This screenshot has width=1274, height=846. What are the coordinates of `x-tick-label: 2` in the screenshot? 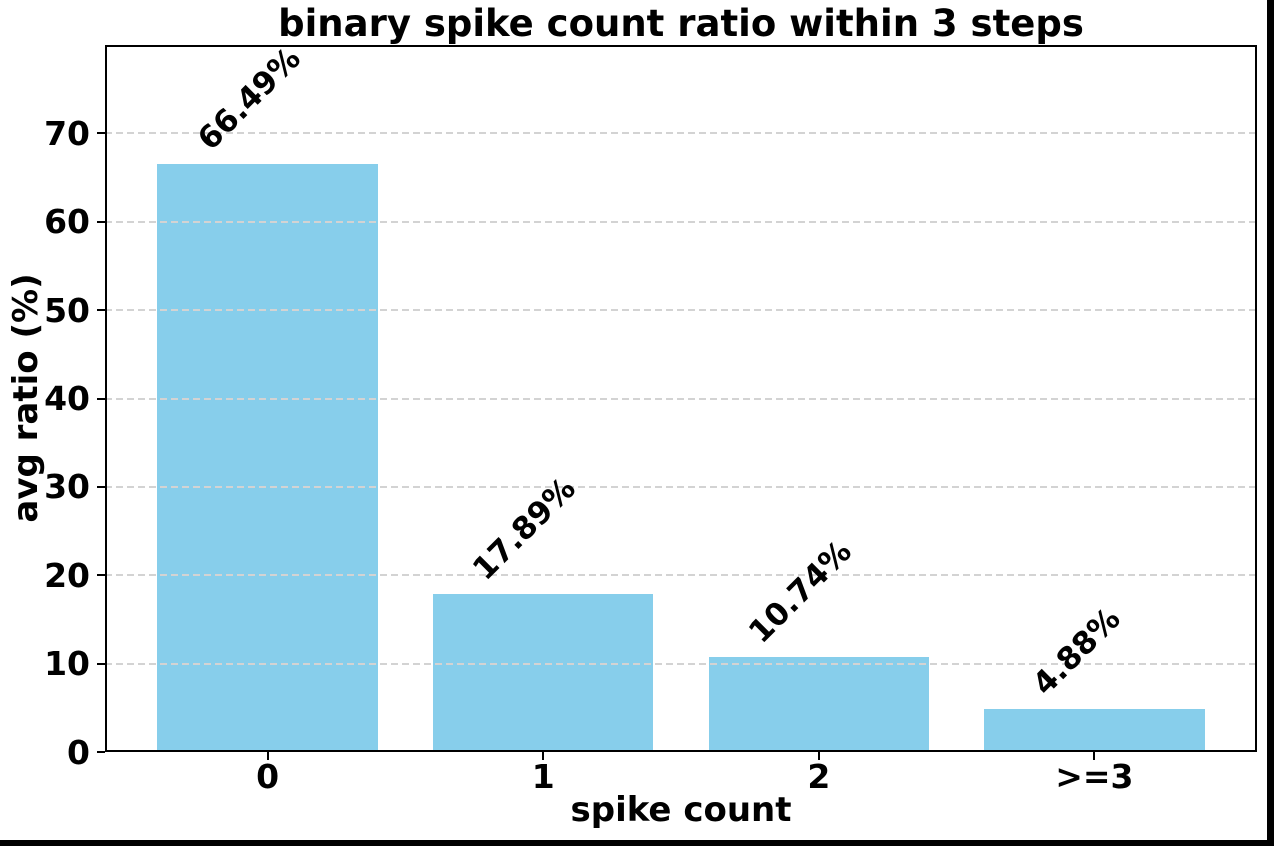 It's located at (819, 776).